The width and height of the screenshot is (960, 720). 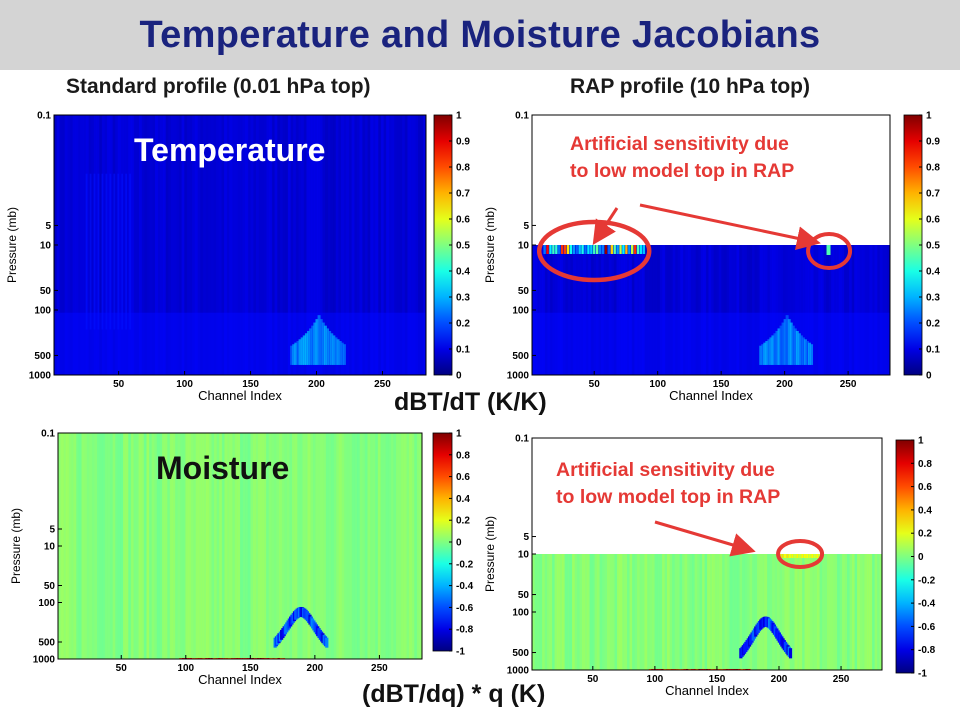 What do you see at coordinates (933, 142) in the screenshot?
I see `colorbar-tick-label: 0.9` at bounding box center [933, 142].